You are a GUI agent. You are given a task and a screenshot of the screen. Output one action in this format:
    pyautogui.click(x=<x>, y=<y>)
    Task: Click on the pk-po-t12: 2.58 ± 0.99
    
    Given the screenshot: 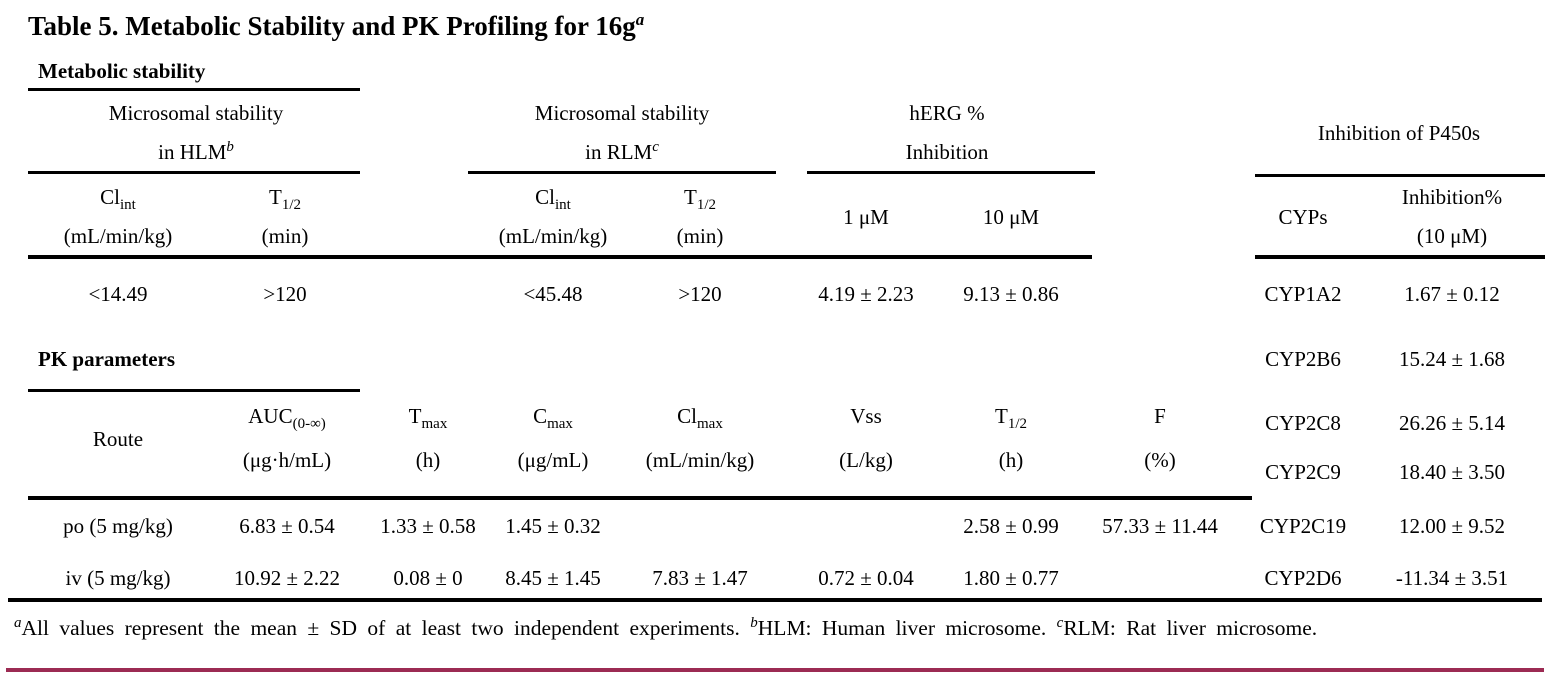 What is the action you would take?
    pyautogui.click(x=1011, y=526)
    